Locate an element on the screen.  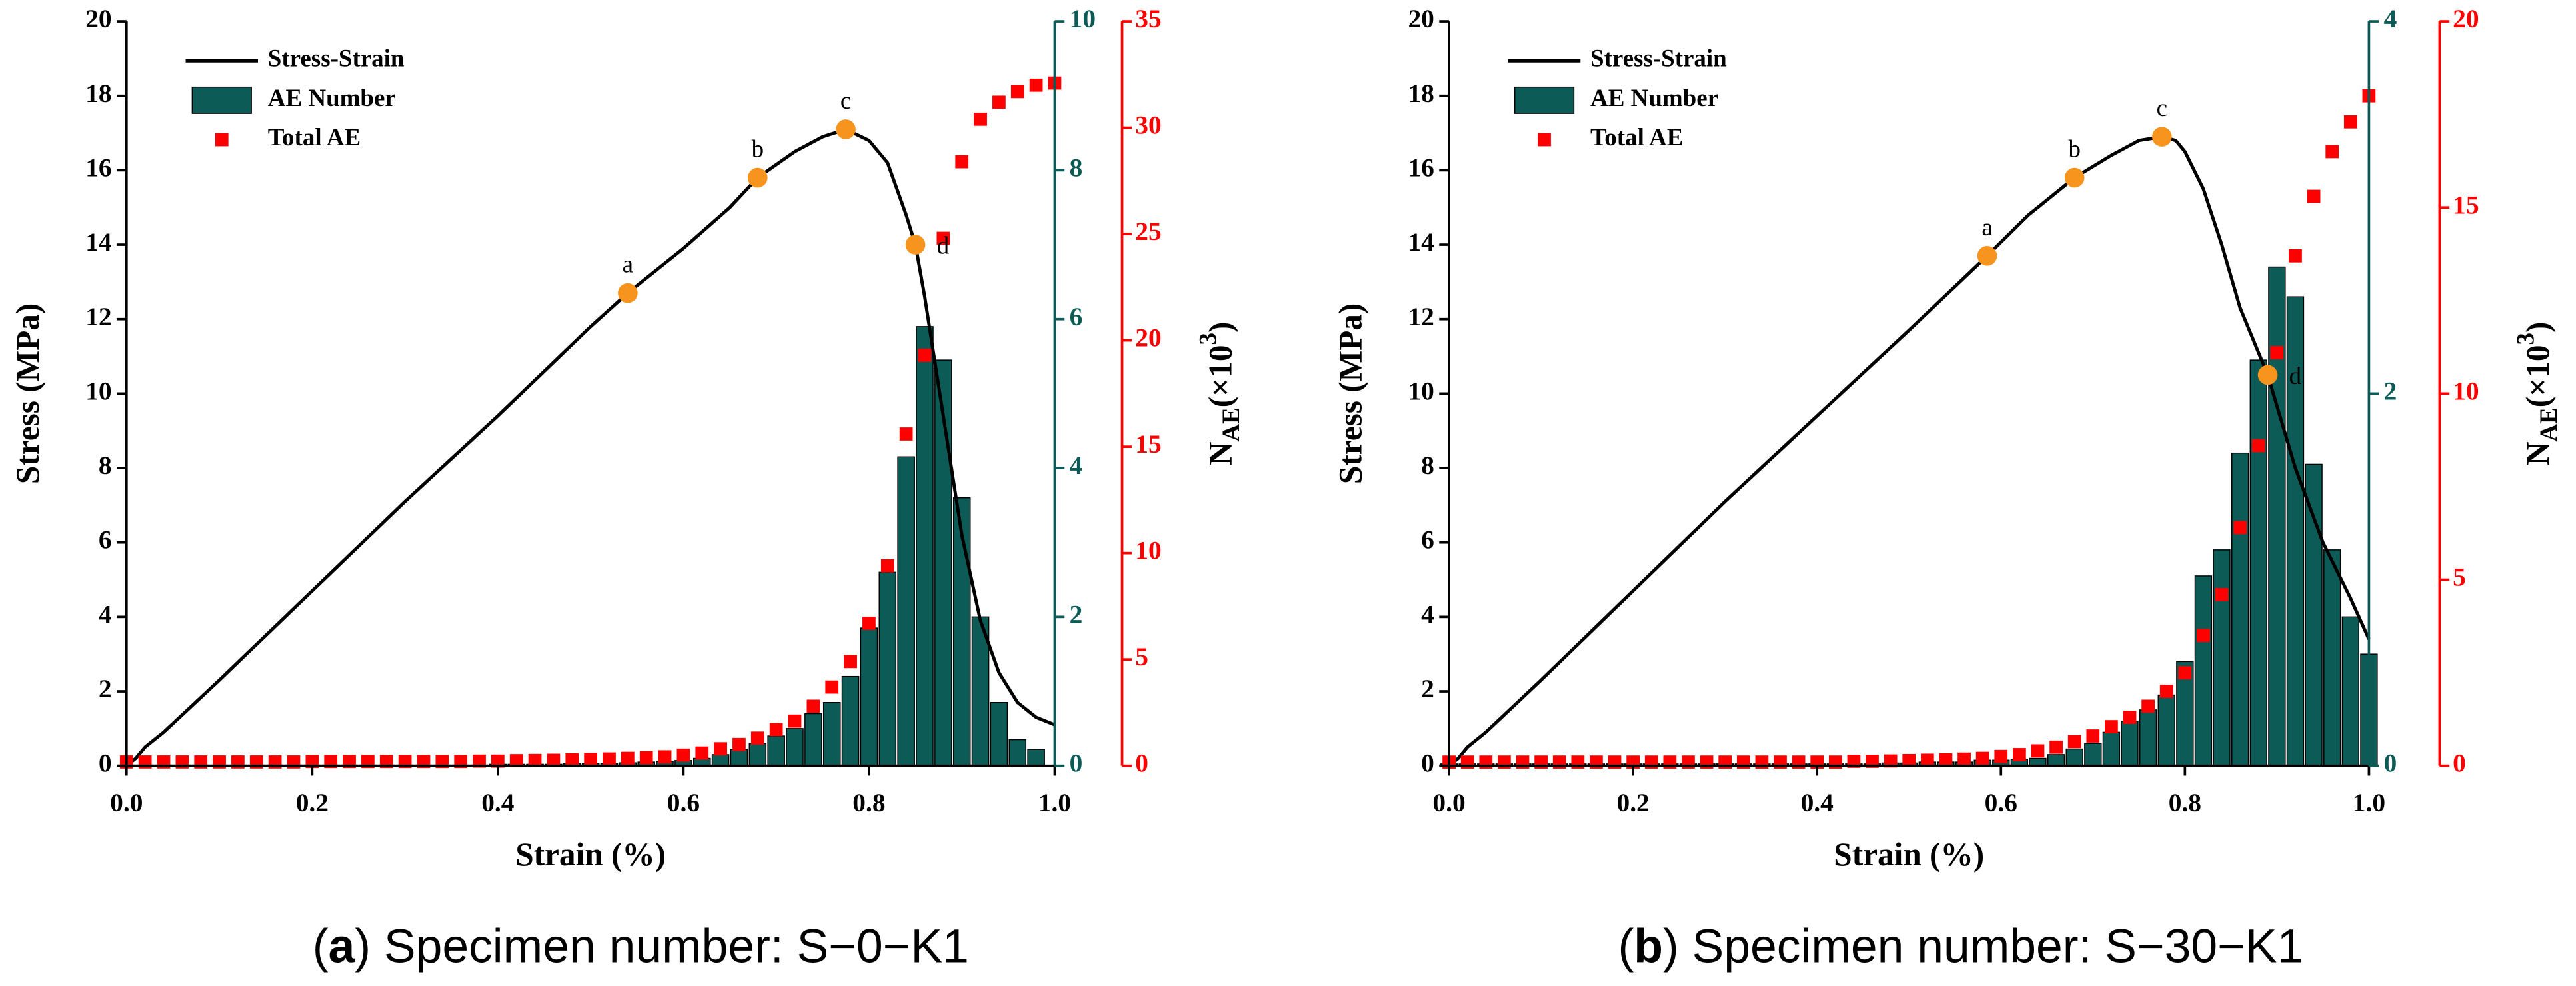
legend-label: AE Number is located at coordinates (1654, 97).